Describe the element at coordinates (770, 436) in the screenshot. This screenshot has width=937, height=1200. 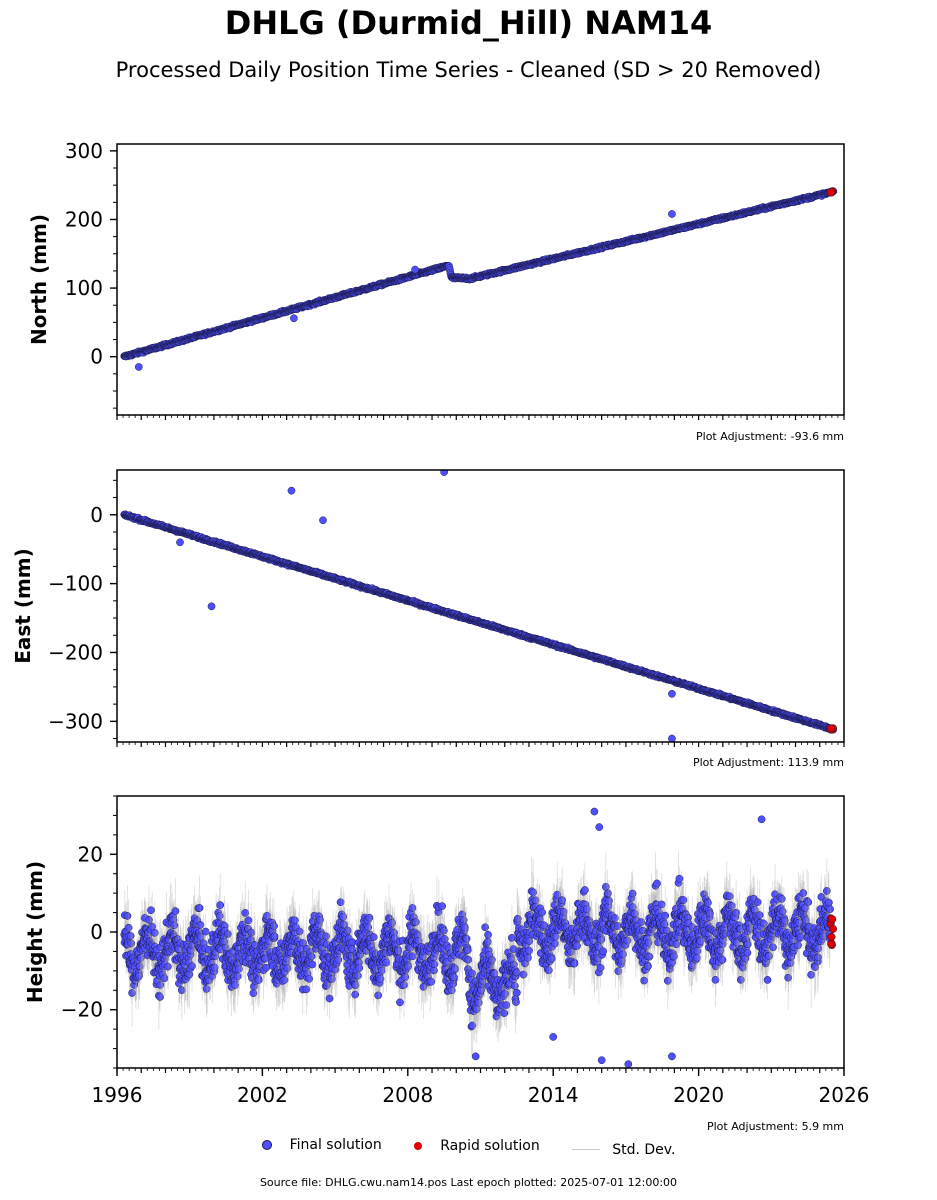
I see `north-plot-adjustment: Plot Adjustment: -93.6 mm` at that location.